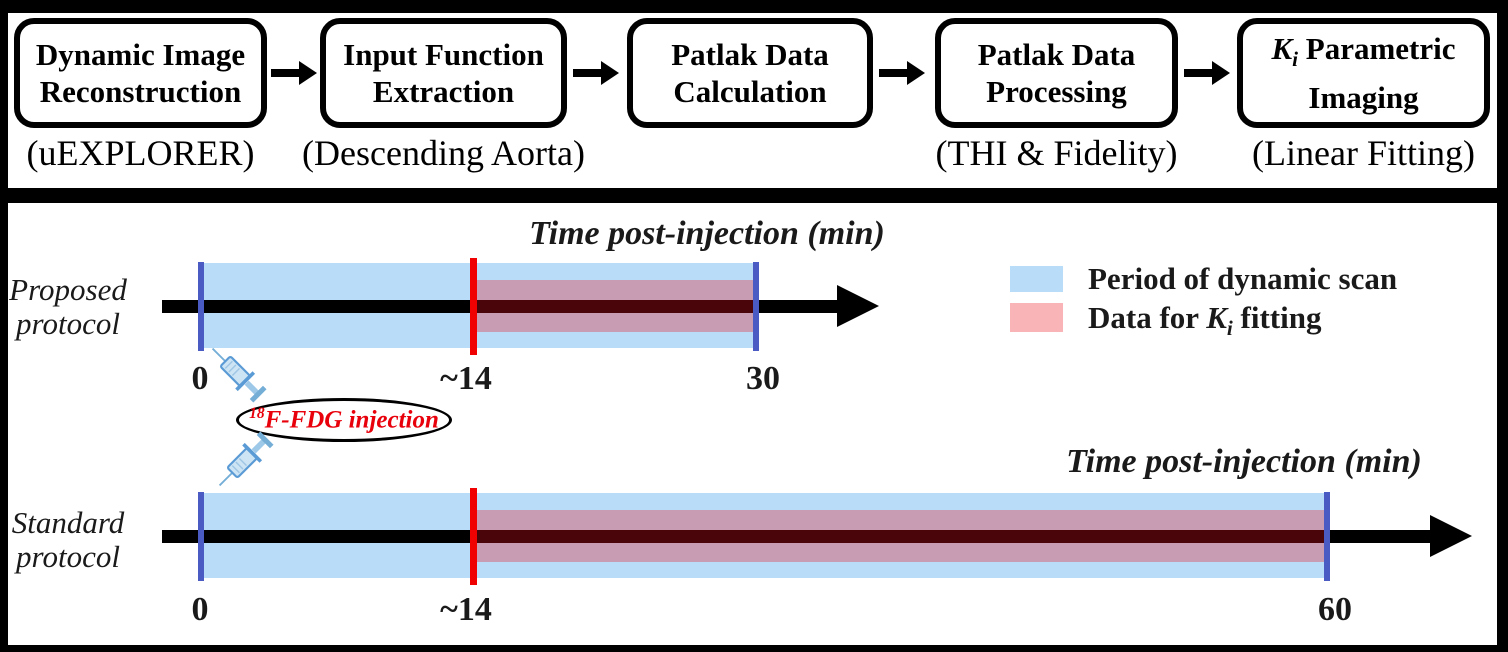  I want to click on standard-fitting-band, so click(900, 536).